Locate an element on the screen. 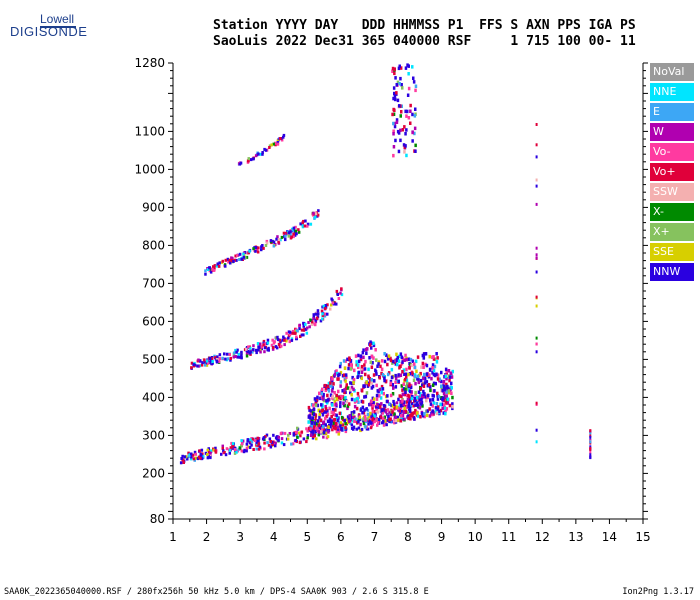  y-tick-label: 1000 is located at coordinates (149, 169).